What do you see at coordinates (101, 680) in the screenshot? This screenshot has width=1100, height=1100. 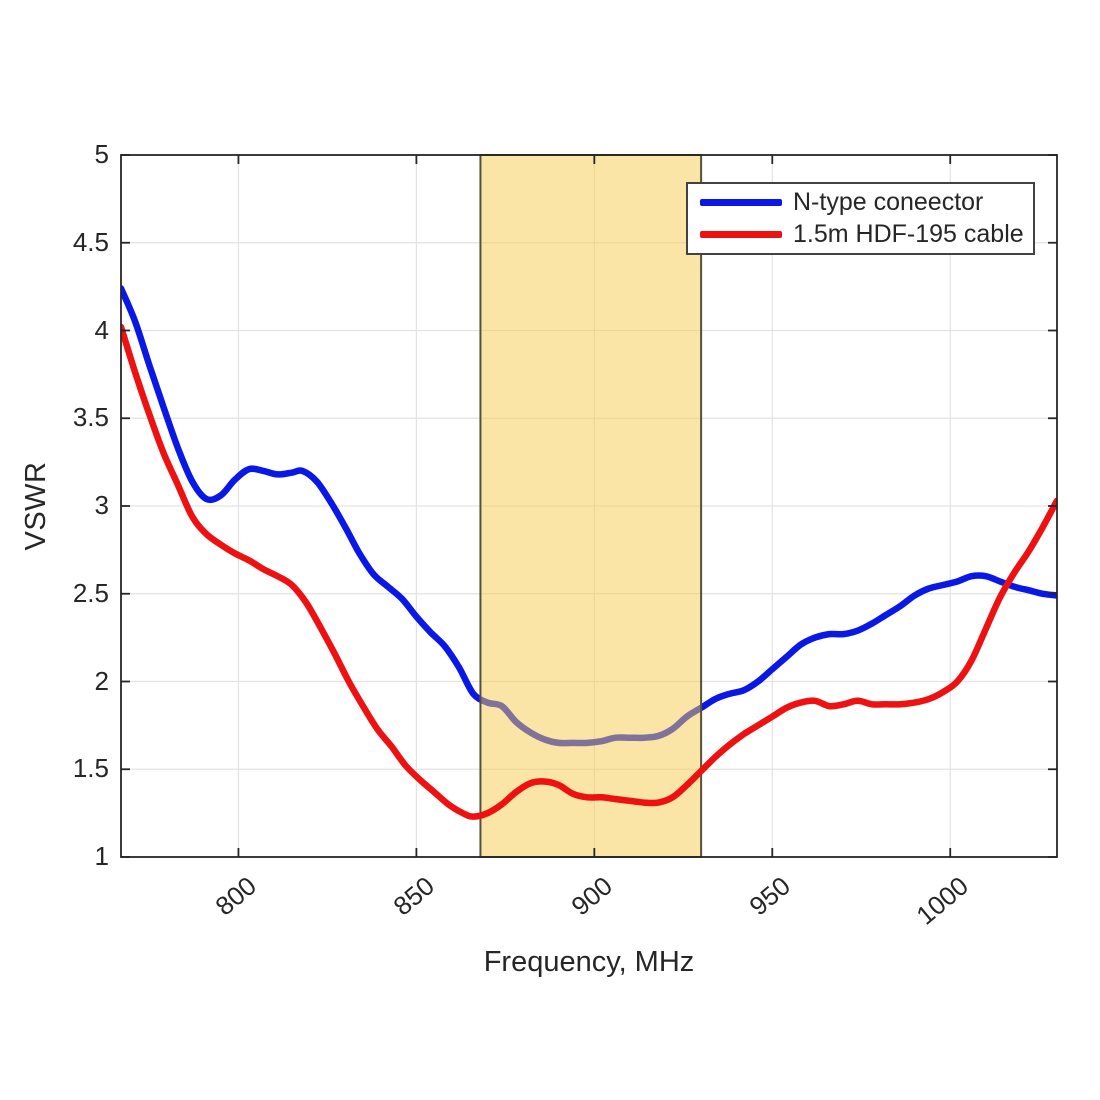 I see `y-tick-label: 2` at bounding box center [101, 680].